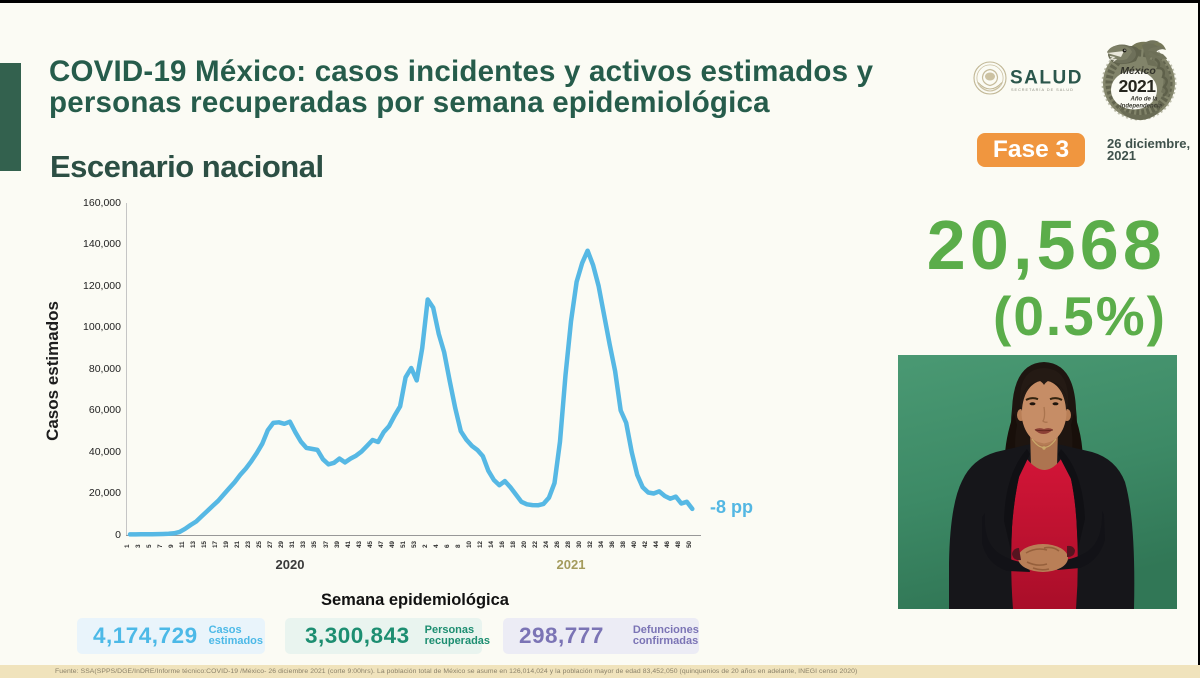  I want to click on svg-text: Independencia, so click(1141, 107).